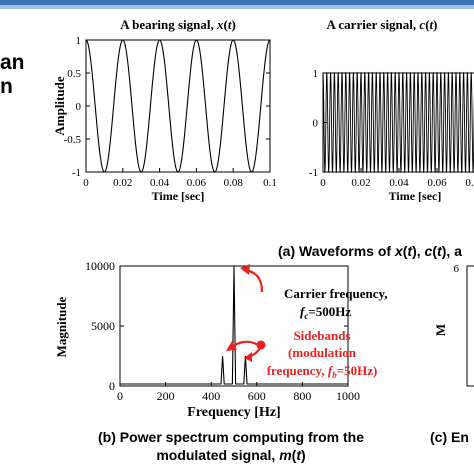  Describe the element at coordinates (381, 24) in the screenshot. I see `carrier-plot-title: A carrier signal, c(t)` at that location.